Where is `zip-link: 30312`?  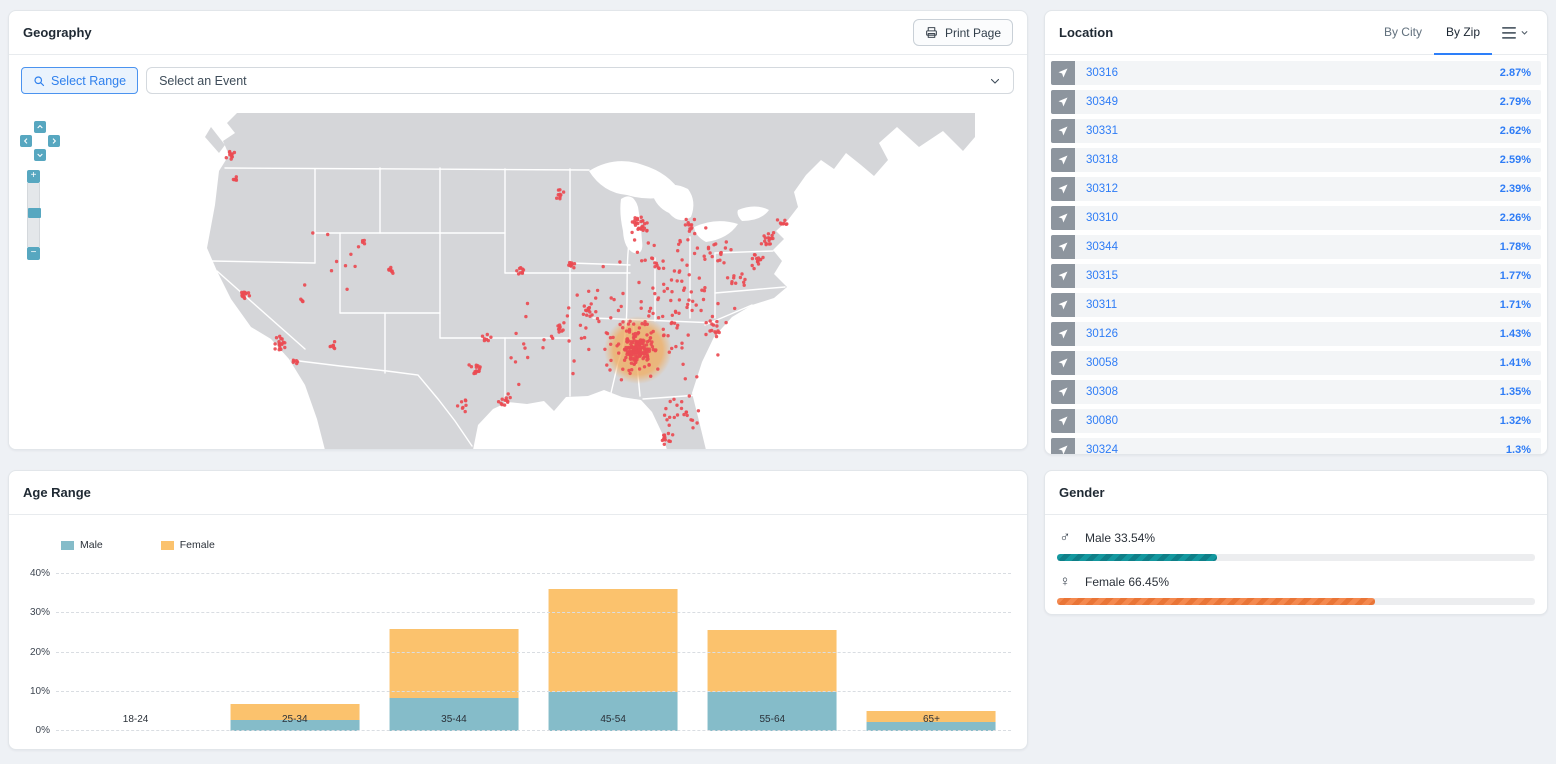
zip-link: 30312 is located at coordinates (1102, 189).